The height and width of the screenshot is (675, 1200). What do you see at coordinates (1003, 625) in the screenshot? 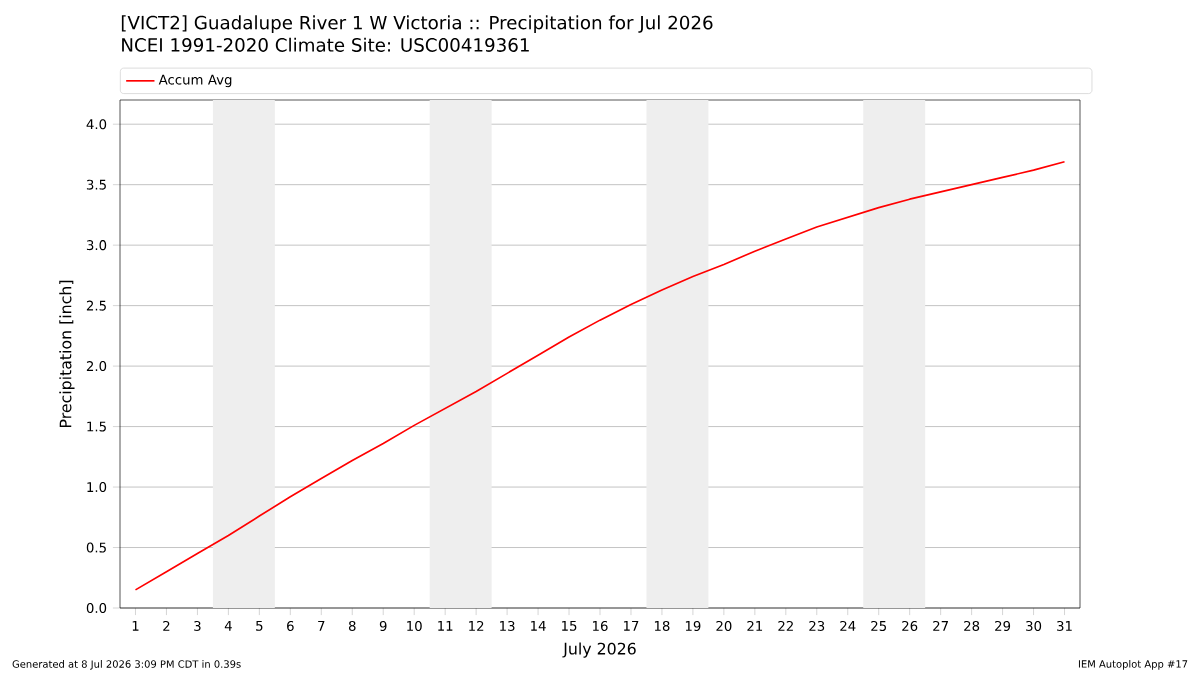
I see `x-tick-label: 29` at bounding box center [1003, 625].